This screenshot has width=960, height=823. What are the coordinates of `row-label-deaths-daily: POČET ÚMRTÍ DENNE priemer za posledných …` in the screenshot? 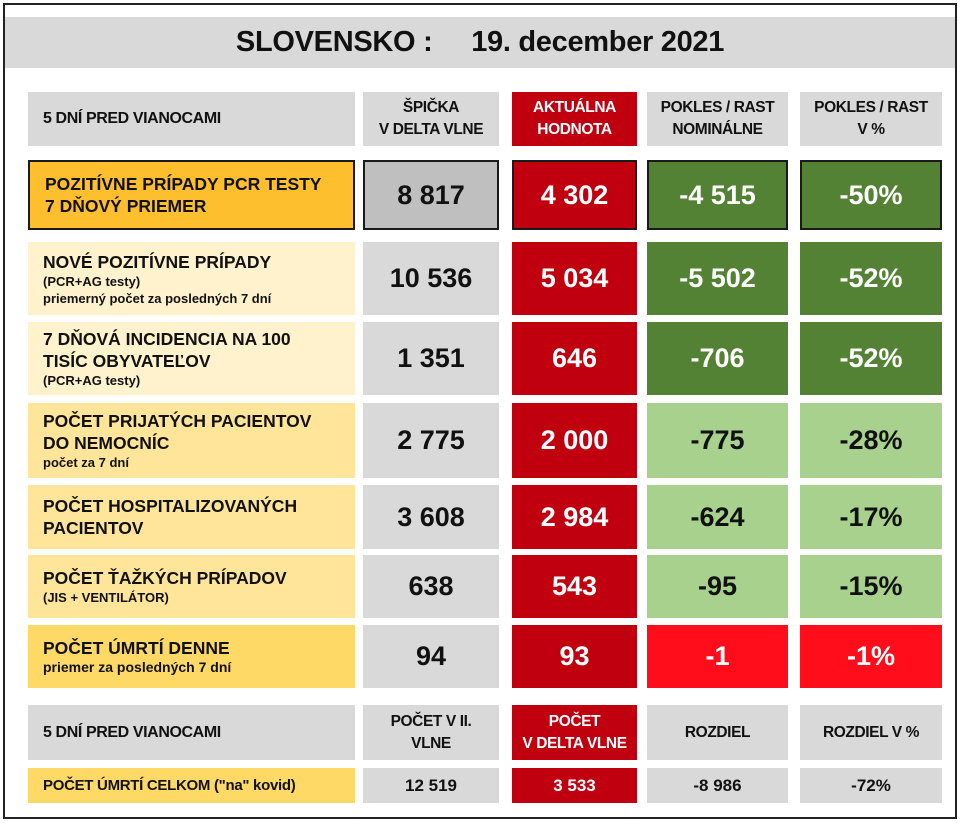 It's located at (191, 656).